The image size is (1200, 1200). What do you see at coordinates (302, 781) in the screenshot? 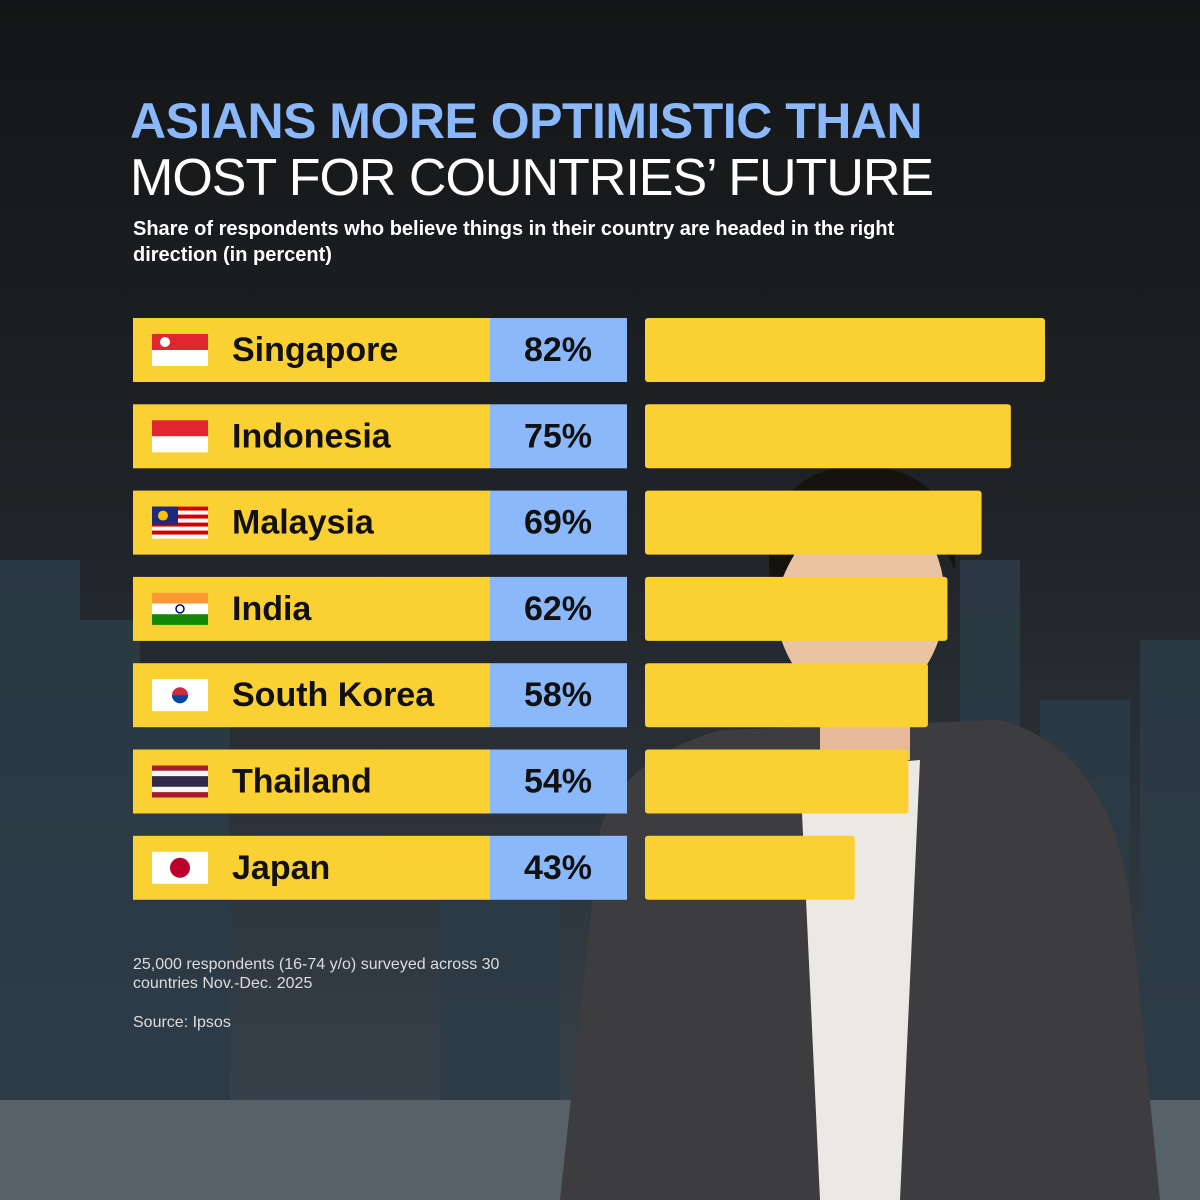
I see `category-label: Thailand` at bounding box center [302, 781].